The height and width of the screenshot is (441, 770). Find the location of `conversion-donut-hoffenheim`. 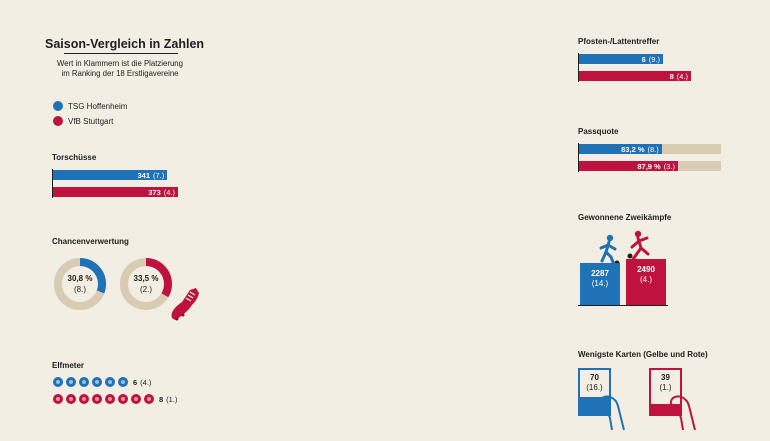

conversion-donut-hoffenheim is located at coordinates (80, 284).